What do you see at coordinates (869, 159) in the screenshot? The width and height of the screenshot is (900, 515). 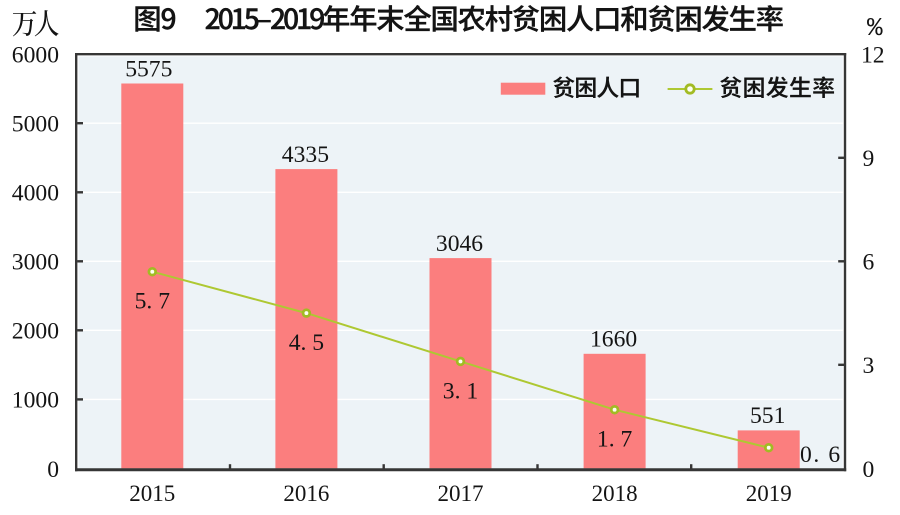 I see `svg-text: 9` at bounding box center [869, 159].